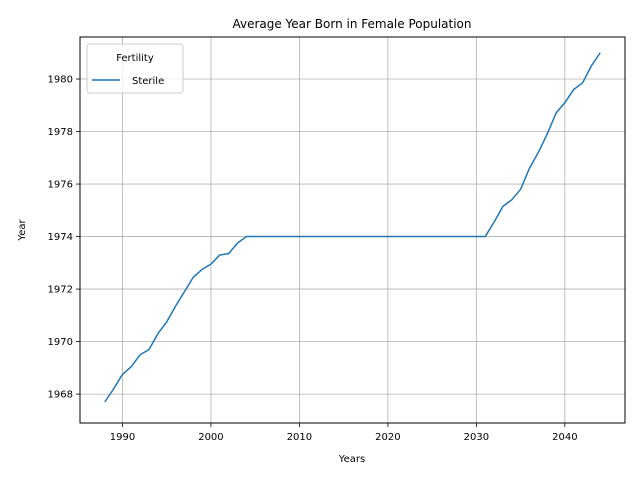  What do you see at coordinates (122, 437) in the screenshot?
I see `x-tick-label: 1990` at bounding box center [122, 437].